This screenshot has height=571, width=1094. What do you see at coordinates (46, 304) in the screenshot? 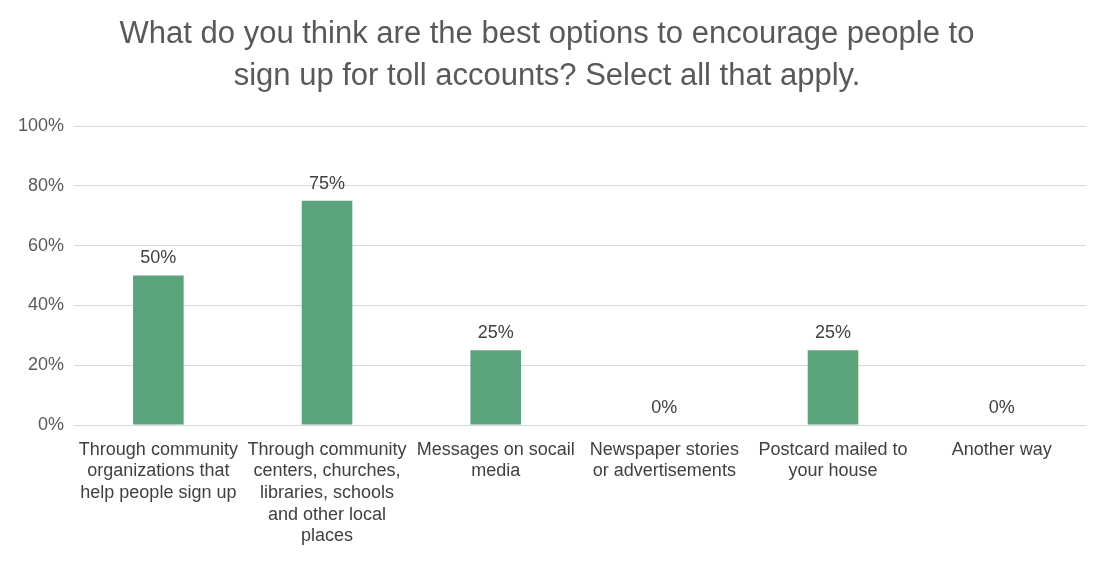
I see `y-tick-label: 40%` at bounding box center [46, 304].